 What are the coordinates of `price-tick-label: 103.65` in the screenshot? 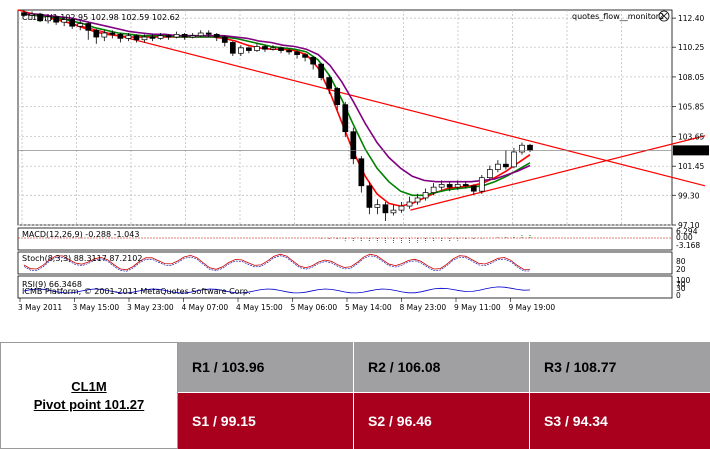 It's located at (691, 136).